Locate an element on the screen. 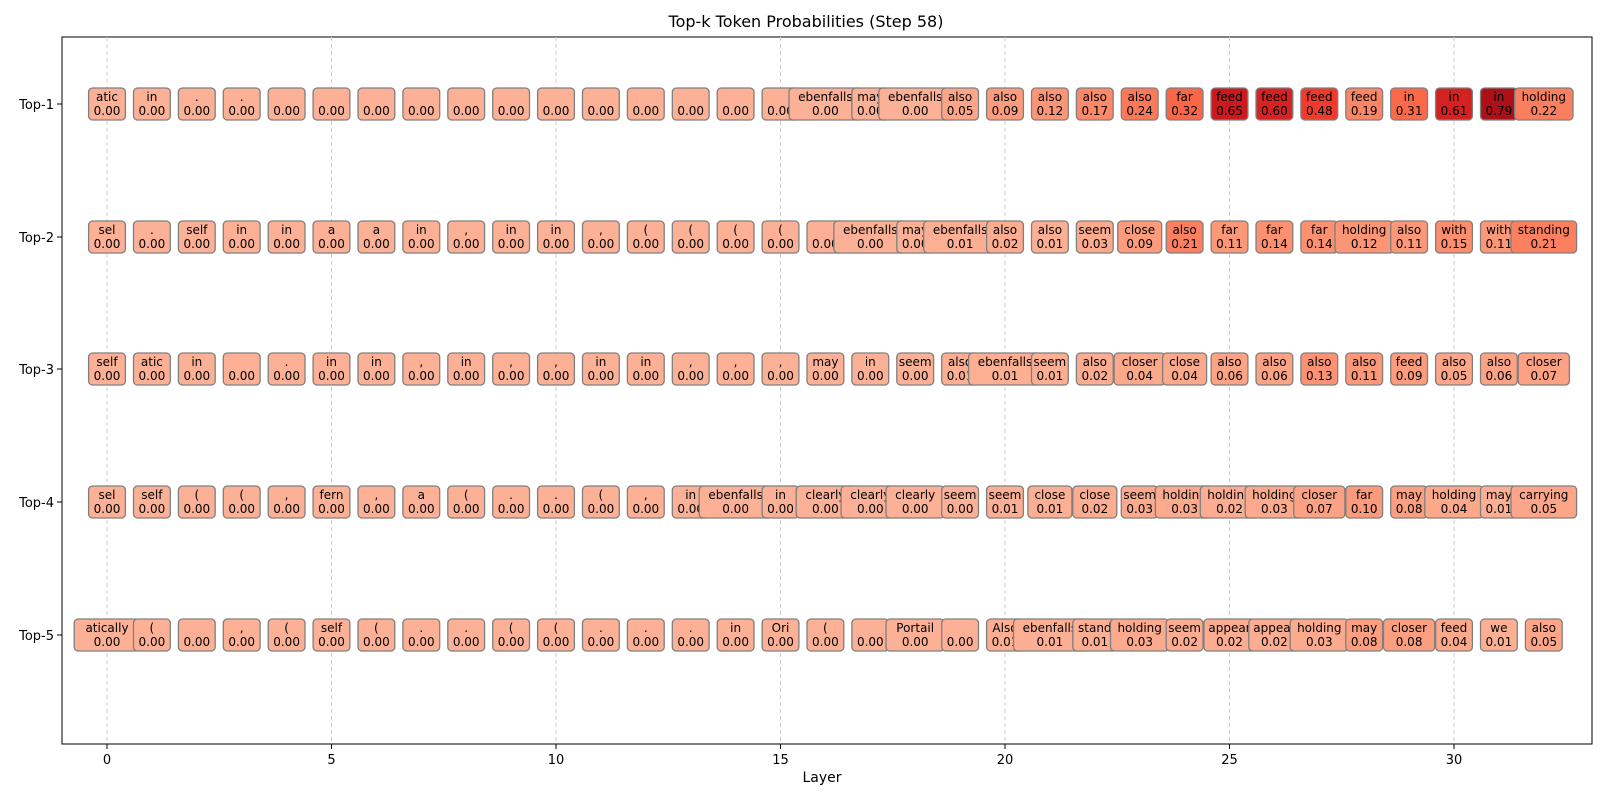  token-label: a is located at coordinates (331, 230).